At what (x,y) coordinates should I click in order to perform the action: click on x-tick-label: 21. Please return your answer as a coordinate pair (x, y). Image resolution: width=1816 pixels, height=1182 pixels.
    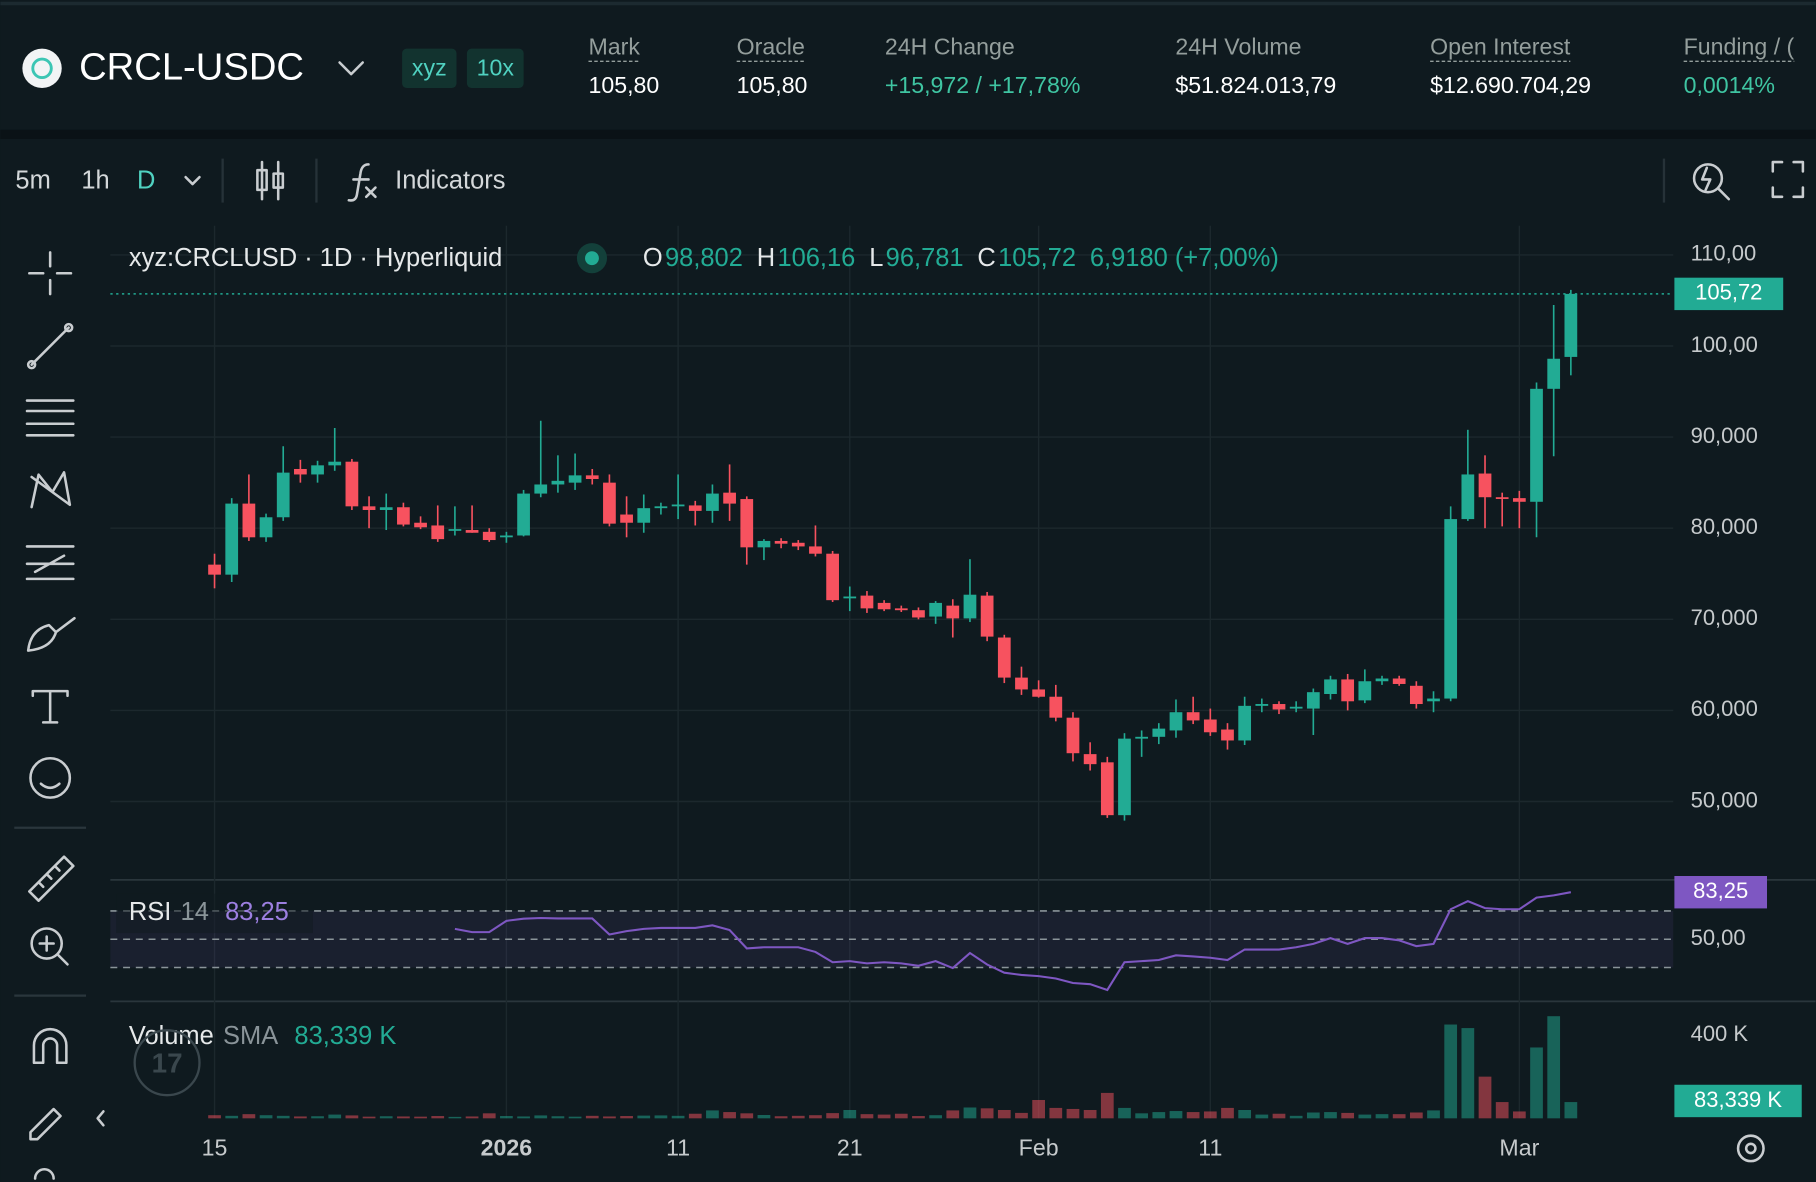
    Looking at the image, I should click on (850, 1148).